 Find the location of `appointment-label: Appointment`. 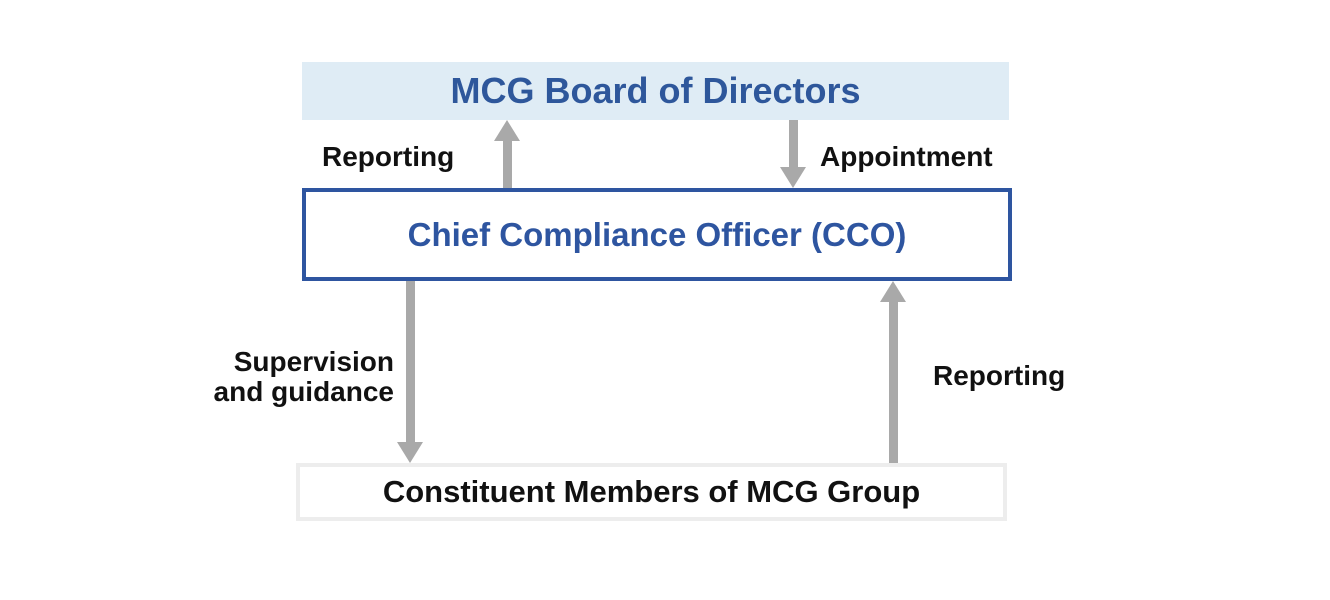

appointment-label: Appointment is located at coordinates (906, 156).